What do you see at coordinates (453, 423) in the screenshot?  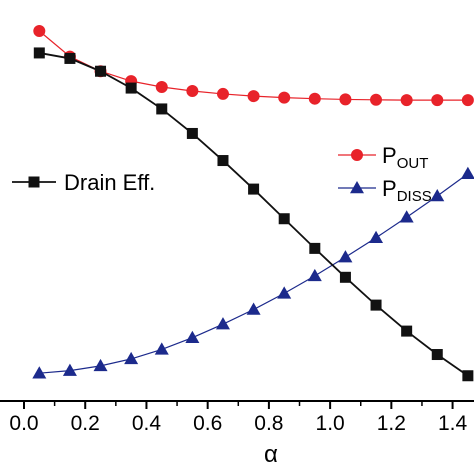 I see `x-tick-label: 1.4` at bounding box center [453, 423].